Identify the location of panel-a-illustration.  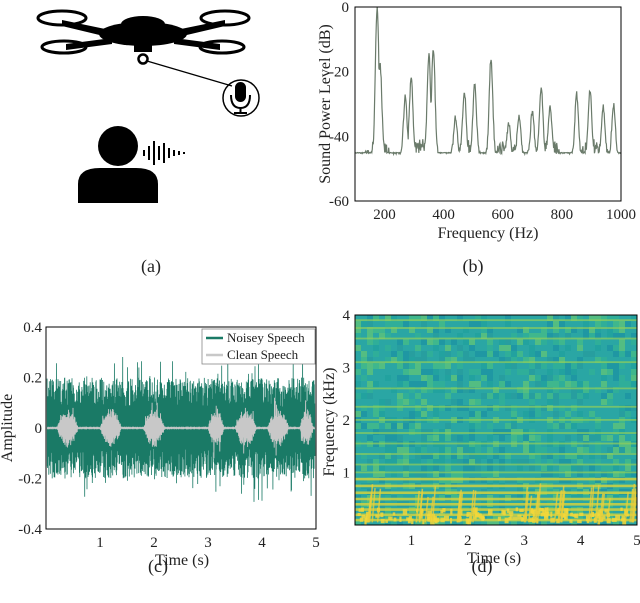
(148, 106).